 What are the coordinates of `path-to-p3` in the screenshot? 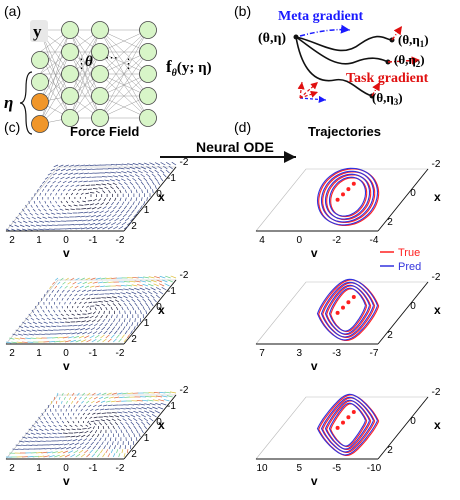 It's located at (334, 66).